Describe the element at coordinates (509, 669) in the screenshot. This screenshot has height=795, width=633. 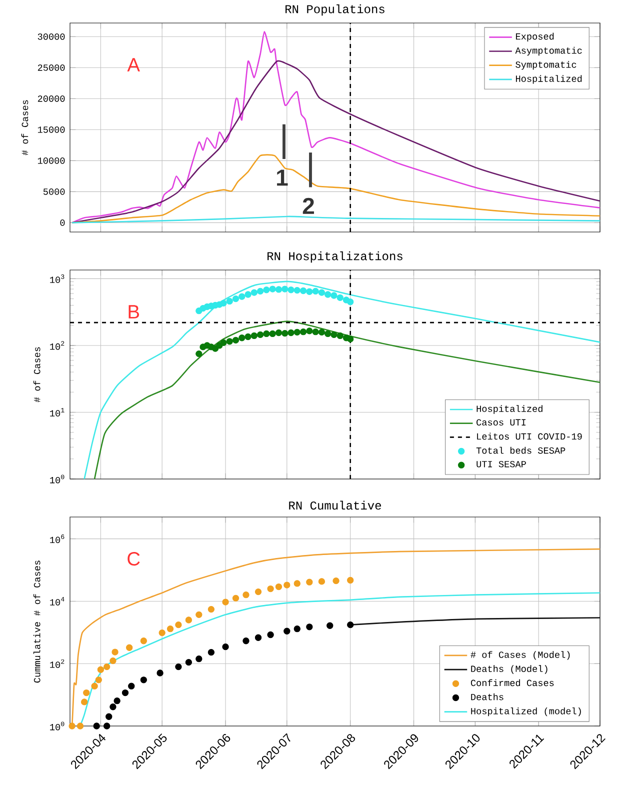
I see `legend-label: Deaths (Model)` at that location.